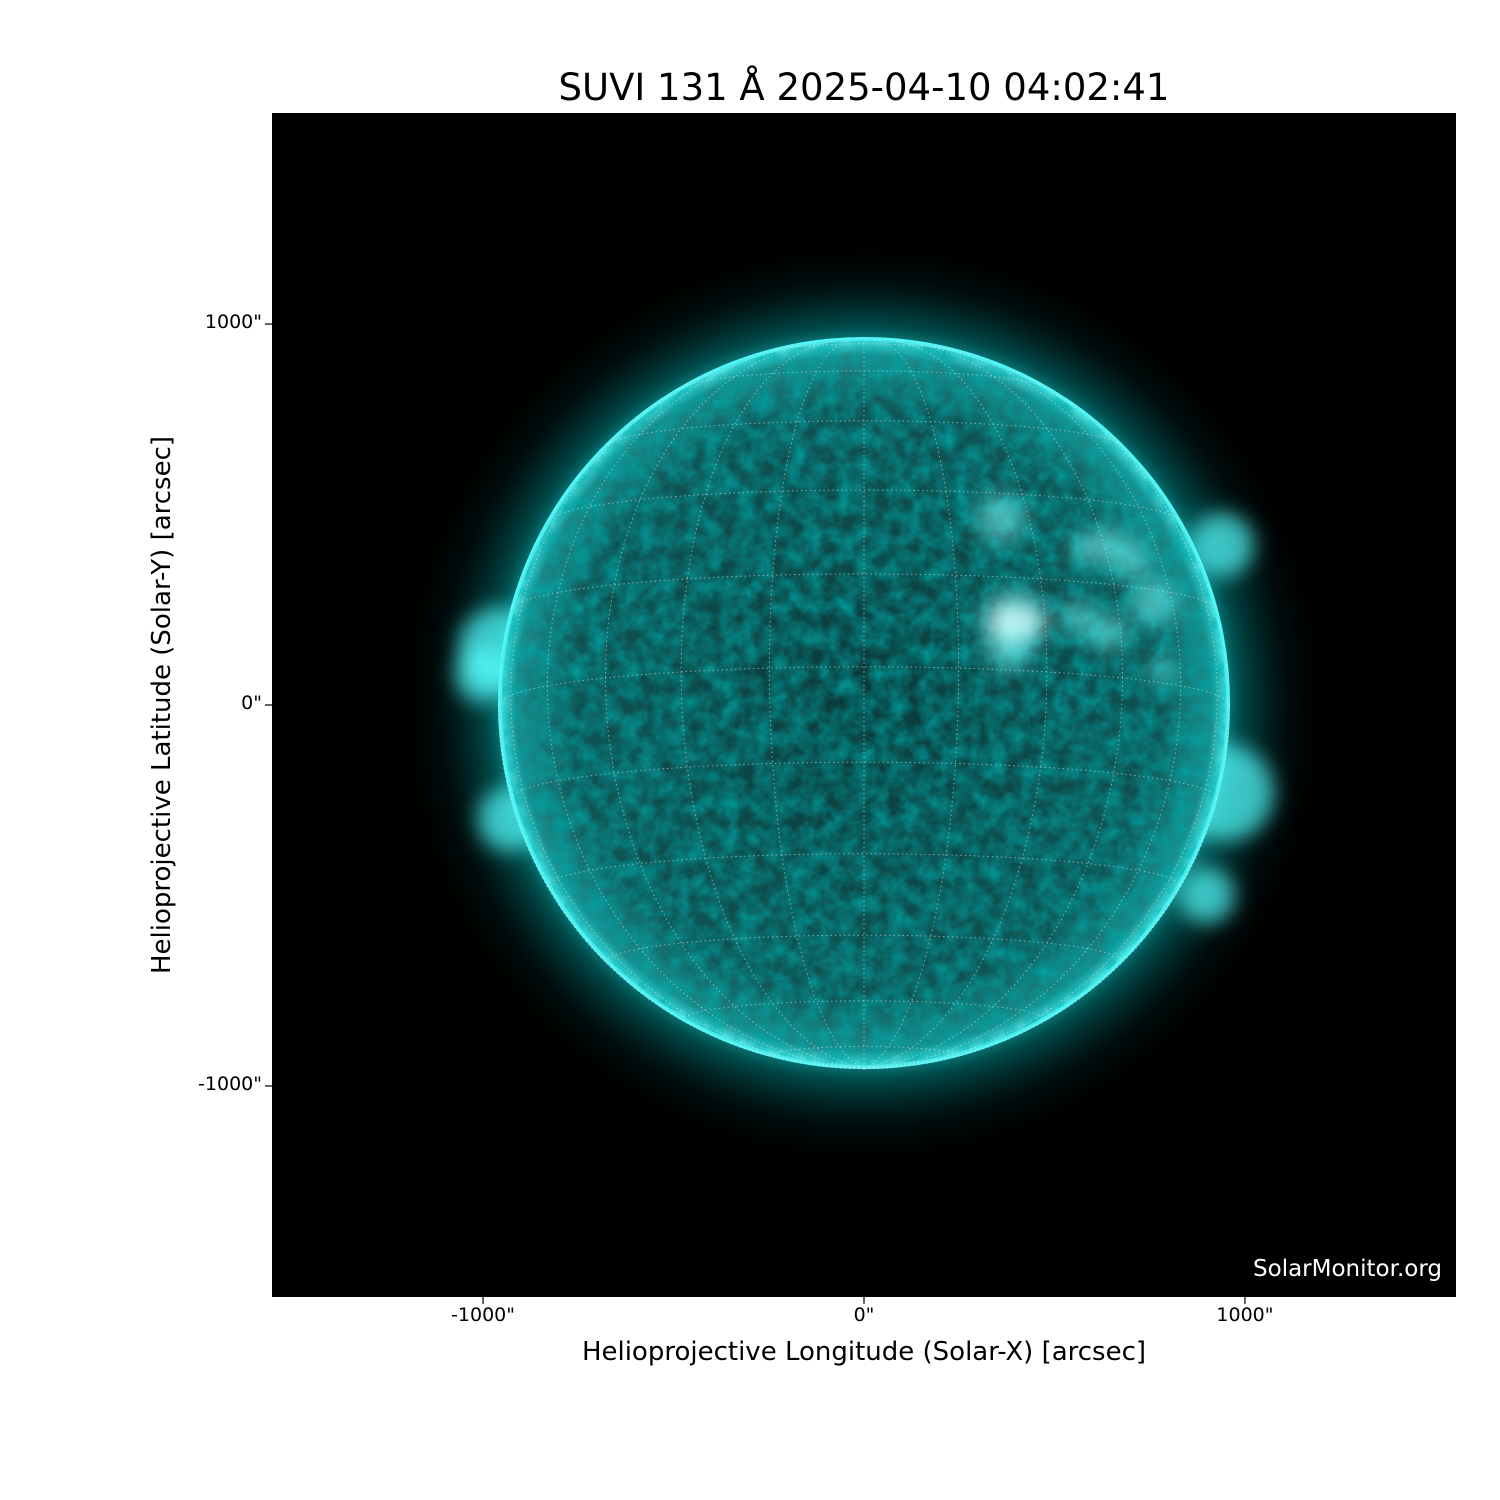 This screenshot has width=1500, height=1500. What do you see at coordinates (233, 322) in the screenshot?
I see `y-tick-label: 1000"` at bounding box center [233, 322].